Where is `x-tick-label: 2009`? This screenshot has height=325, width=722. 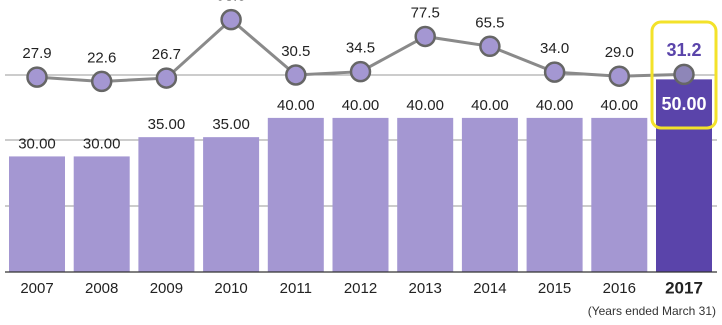
x-tick-label: 2009 is located at coordinates (166, 288).